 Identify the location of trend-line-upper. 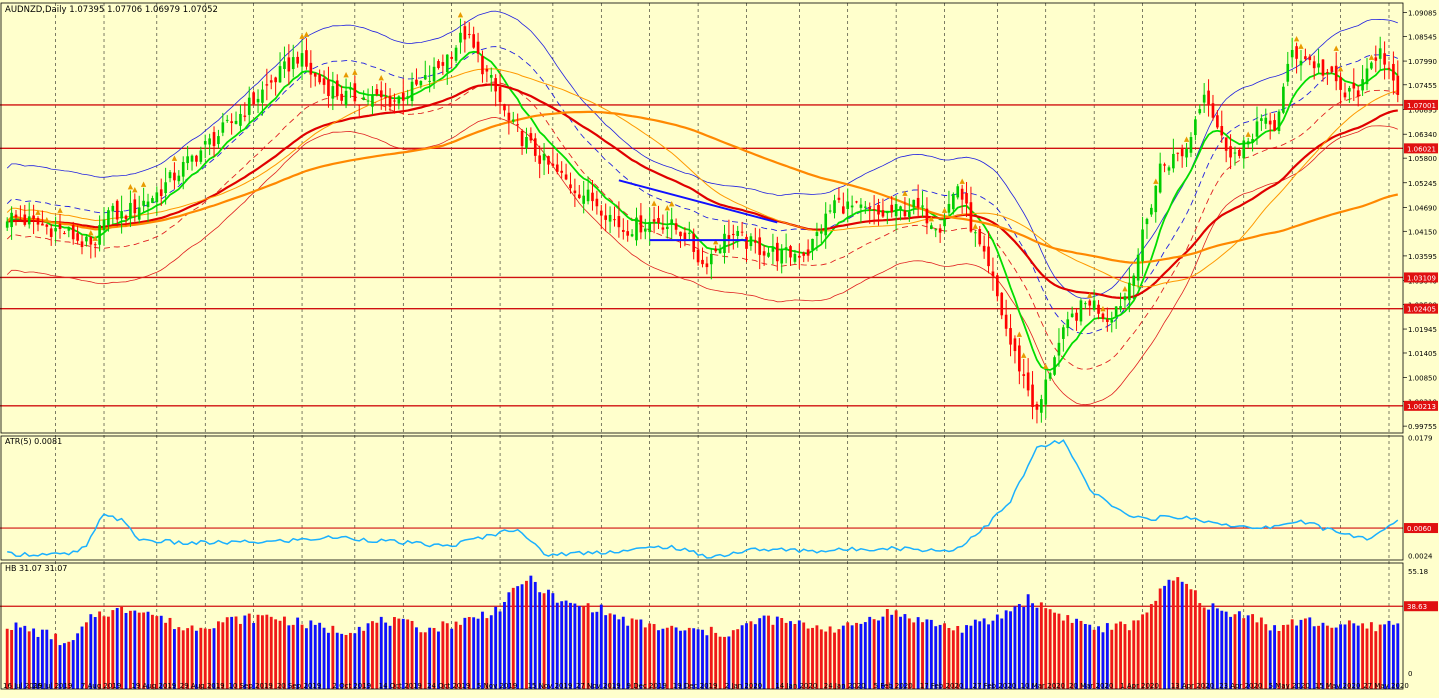
(698, 201).